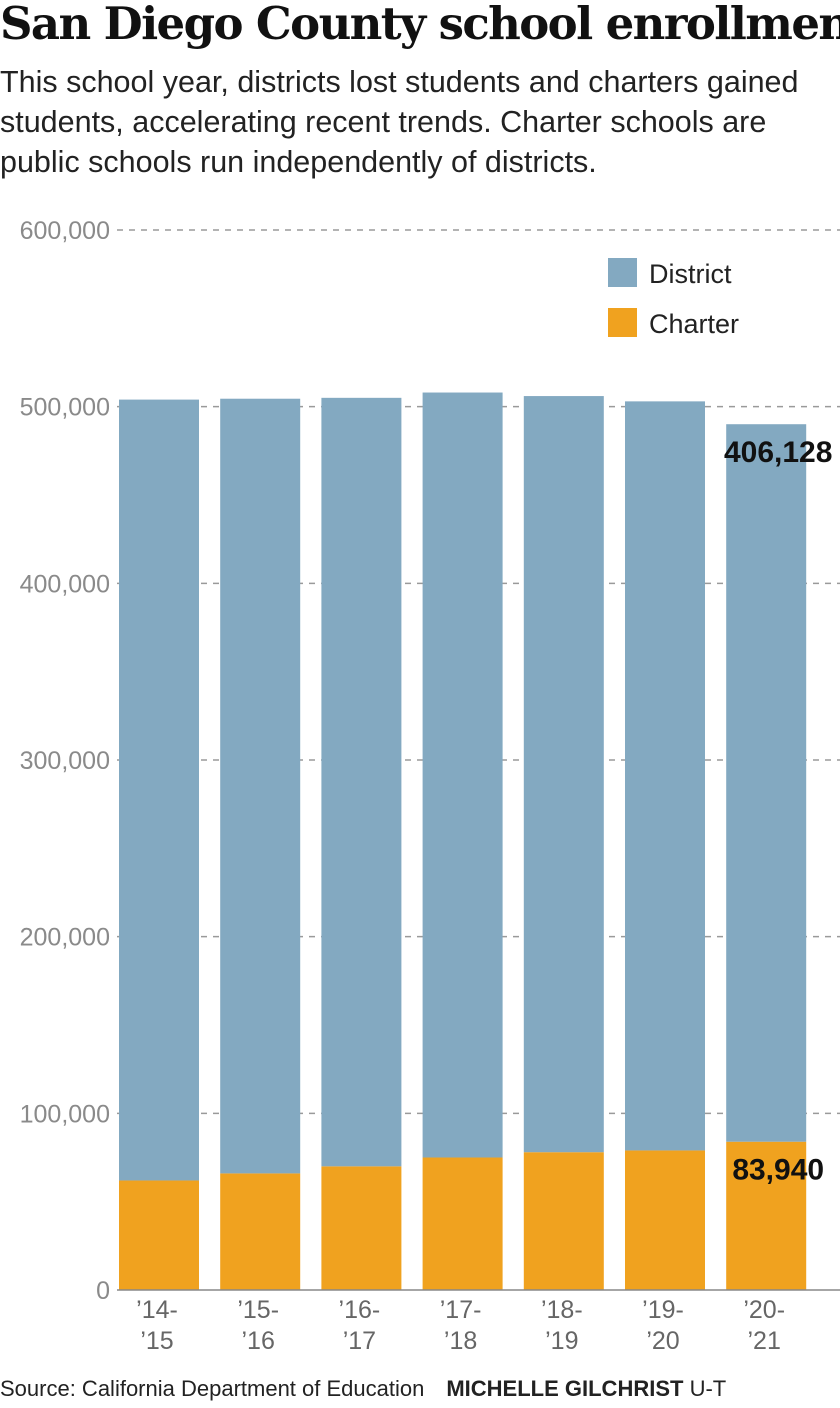 This screenshot has width=840, height=1408. What do you see at coordinates (420, 25) in the screenshot?
I see `chart-title: San Diego County school enrollment` at bounding box center [420, 25].